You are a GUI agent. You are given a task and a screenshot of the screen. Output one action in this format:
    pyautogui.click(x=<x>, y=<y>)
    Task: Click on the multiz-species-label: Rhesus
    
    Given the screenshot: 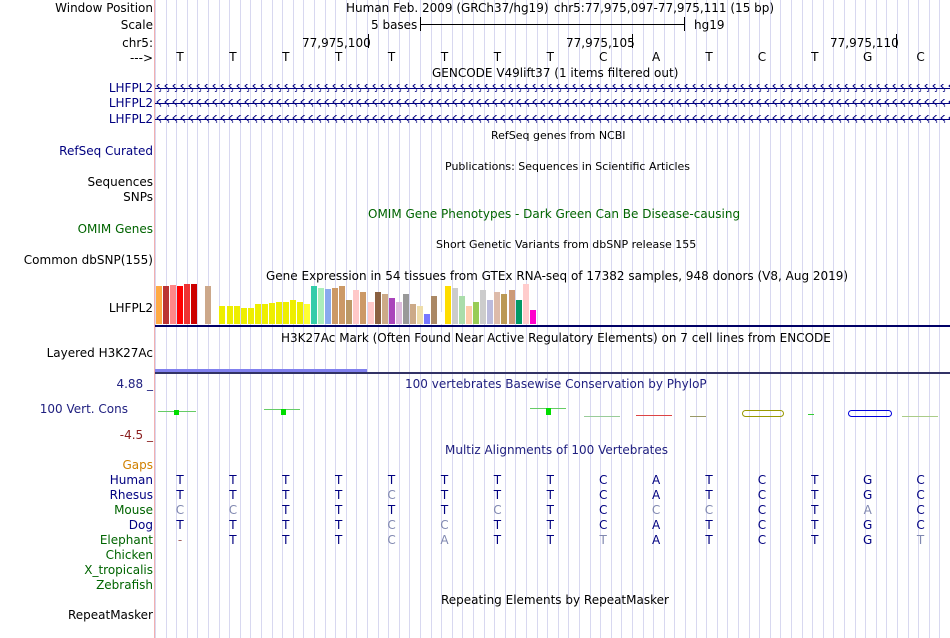 What is the action you would take?
    pyautogui.click(x=131, y=495)
    